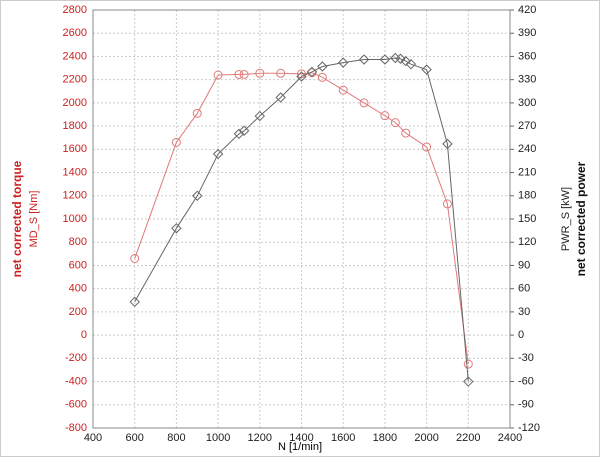 The image size is (600, 462). I want to click on y-tick-label: 2200, so click(75, 80).